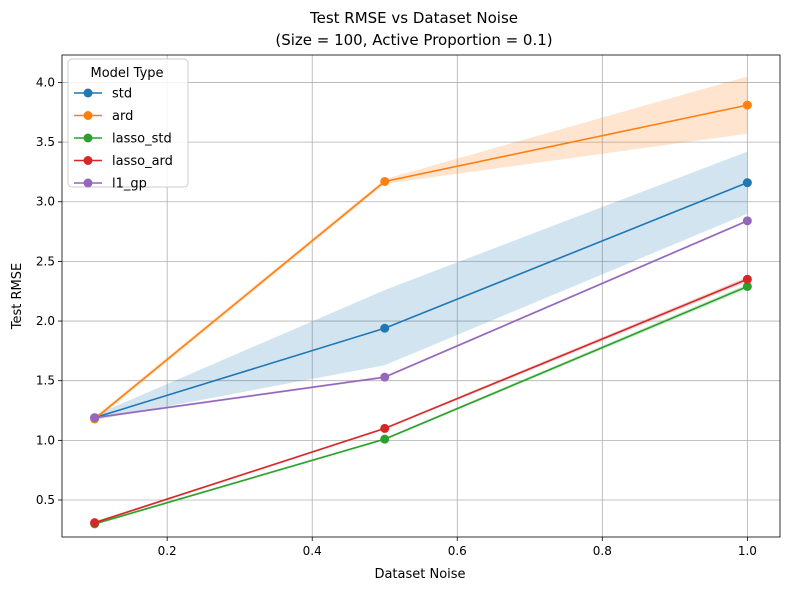 Image resolution: width=790 pixels, height=590 pixels. Describe the element at coordinates (88, 160) in the screenshot. I see `legend-marker-lasso_ard` at that location.